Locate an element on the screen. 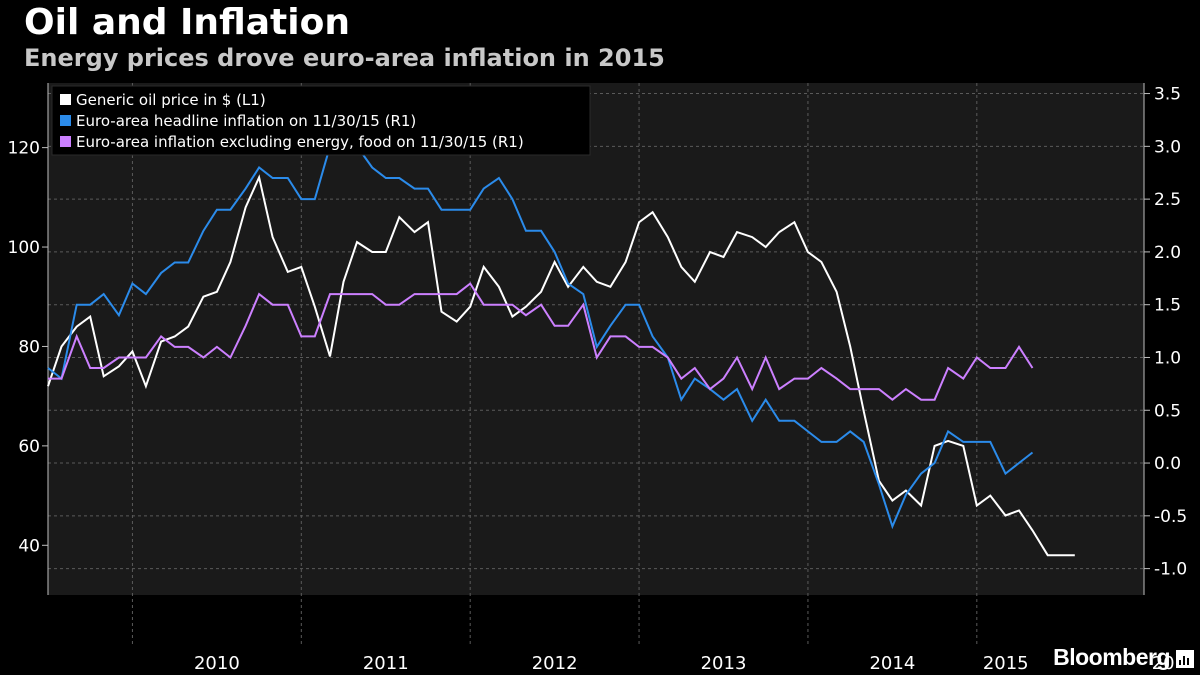 The width and height of the screenshot is (1200, 675). right-tick-label: -0.5 is located at coordinates (1170, 517).